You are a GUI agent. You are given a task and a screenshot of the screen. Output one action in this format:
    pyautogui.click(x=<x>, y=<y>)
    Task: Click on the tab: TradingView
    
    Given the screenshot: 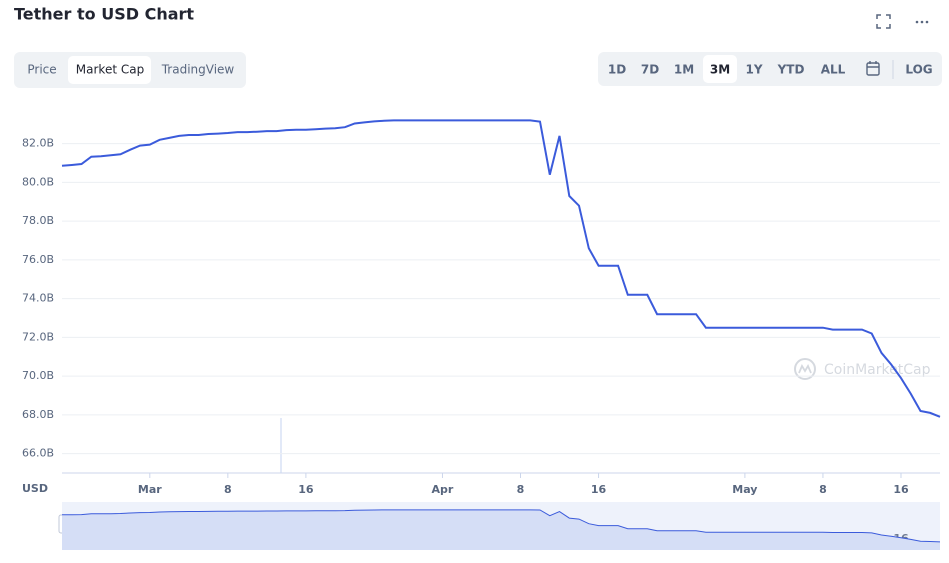 What is the action you would take?
    pyautogui.click(x=198, y=70)
    